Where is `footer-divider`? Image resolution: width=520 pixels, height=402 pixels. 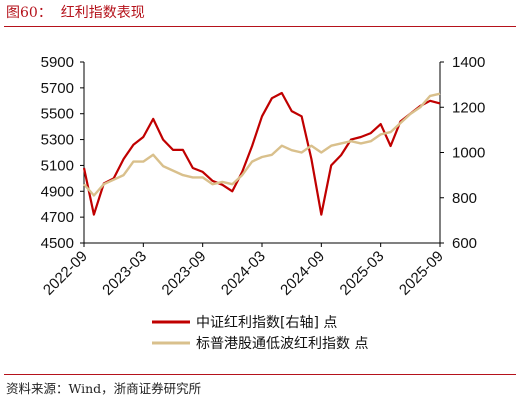 footer-divider is located at coordinates (260, 374).